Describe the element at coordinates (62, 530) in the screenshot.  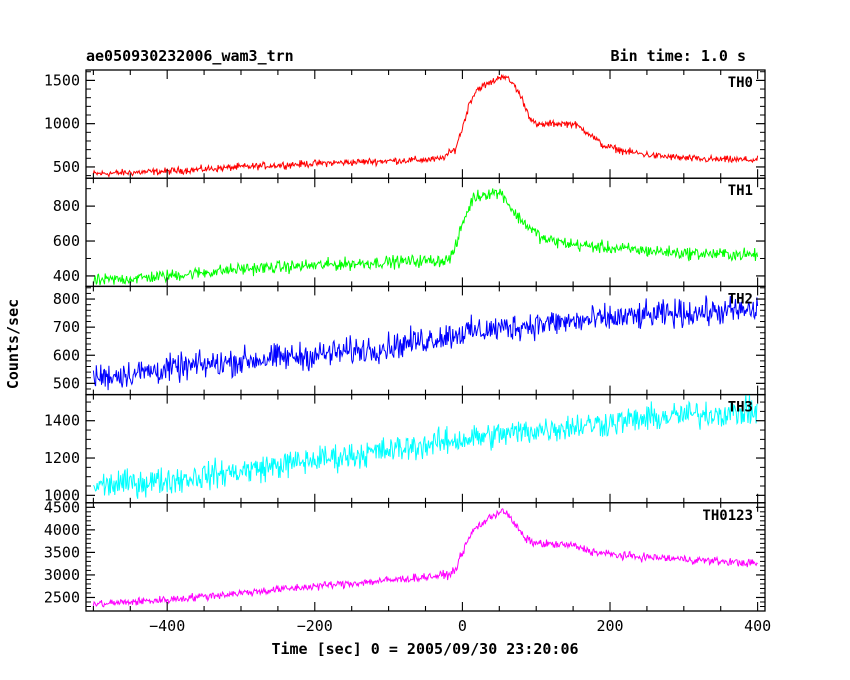
I see `y-tick-label: 4000` at that location.